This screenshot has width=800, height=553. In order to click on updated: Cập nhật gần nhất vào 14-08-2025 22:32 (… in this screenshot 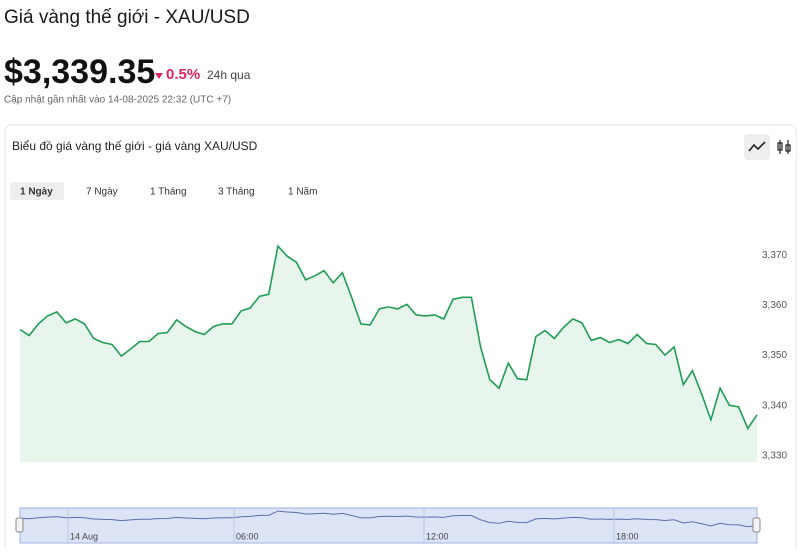, I will do `click(117, 100)`.